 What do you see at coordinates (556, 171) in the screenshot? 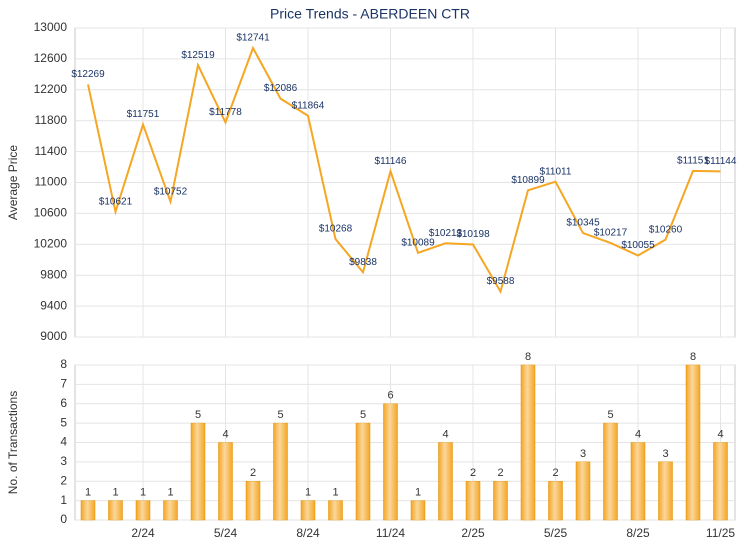
I see `value-label: $11011` at bounding box center [556, 171].